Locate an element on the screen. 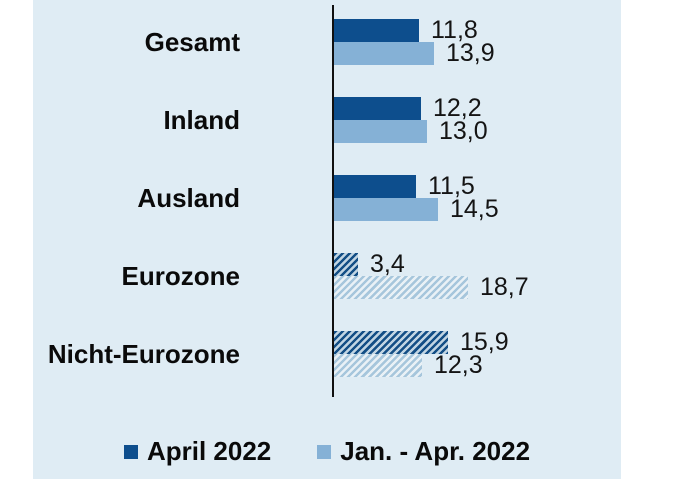 The image size is (675, 479). value-label-jan-apr-2022: 14,5 is located at coordinates (474, 209).